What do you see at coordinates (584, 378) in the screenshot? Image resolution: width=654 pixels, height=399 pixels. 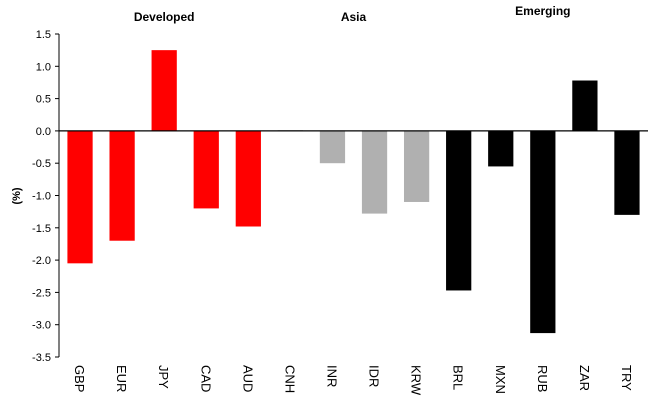 I see `x-tick-label: ZAR` at bounding box center [584, 378].